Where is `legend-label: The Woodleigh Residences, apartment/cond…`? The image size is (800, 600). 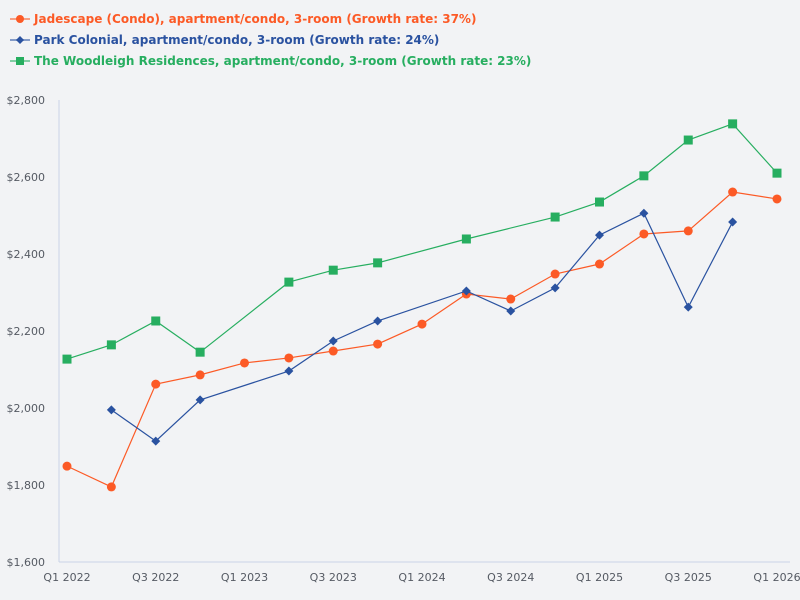 legend-label: The Woodleigh Residences, apartment/cond… is located at coordinates (283, 60).